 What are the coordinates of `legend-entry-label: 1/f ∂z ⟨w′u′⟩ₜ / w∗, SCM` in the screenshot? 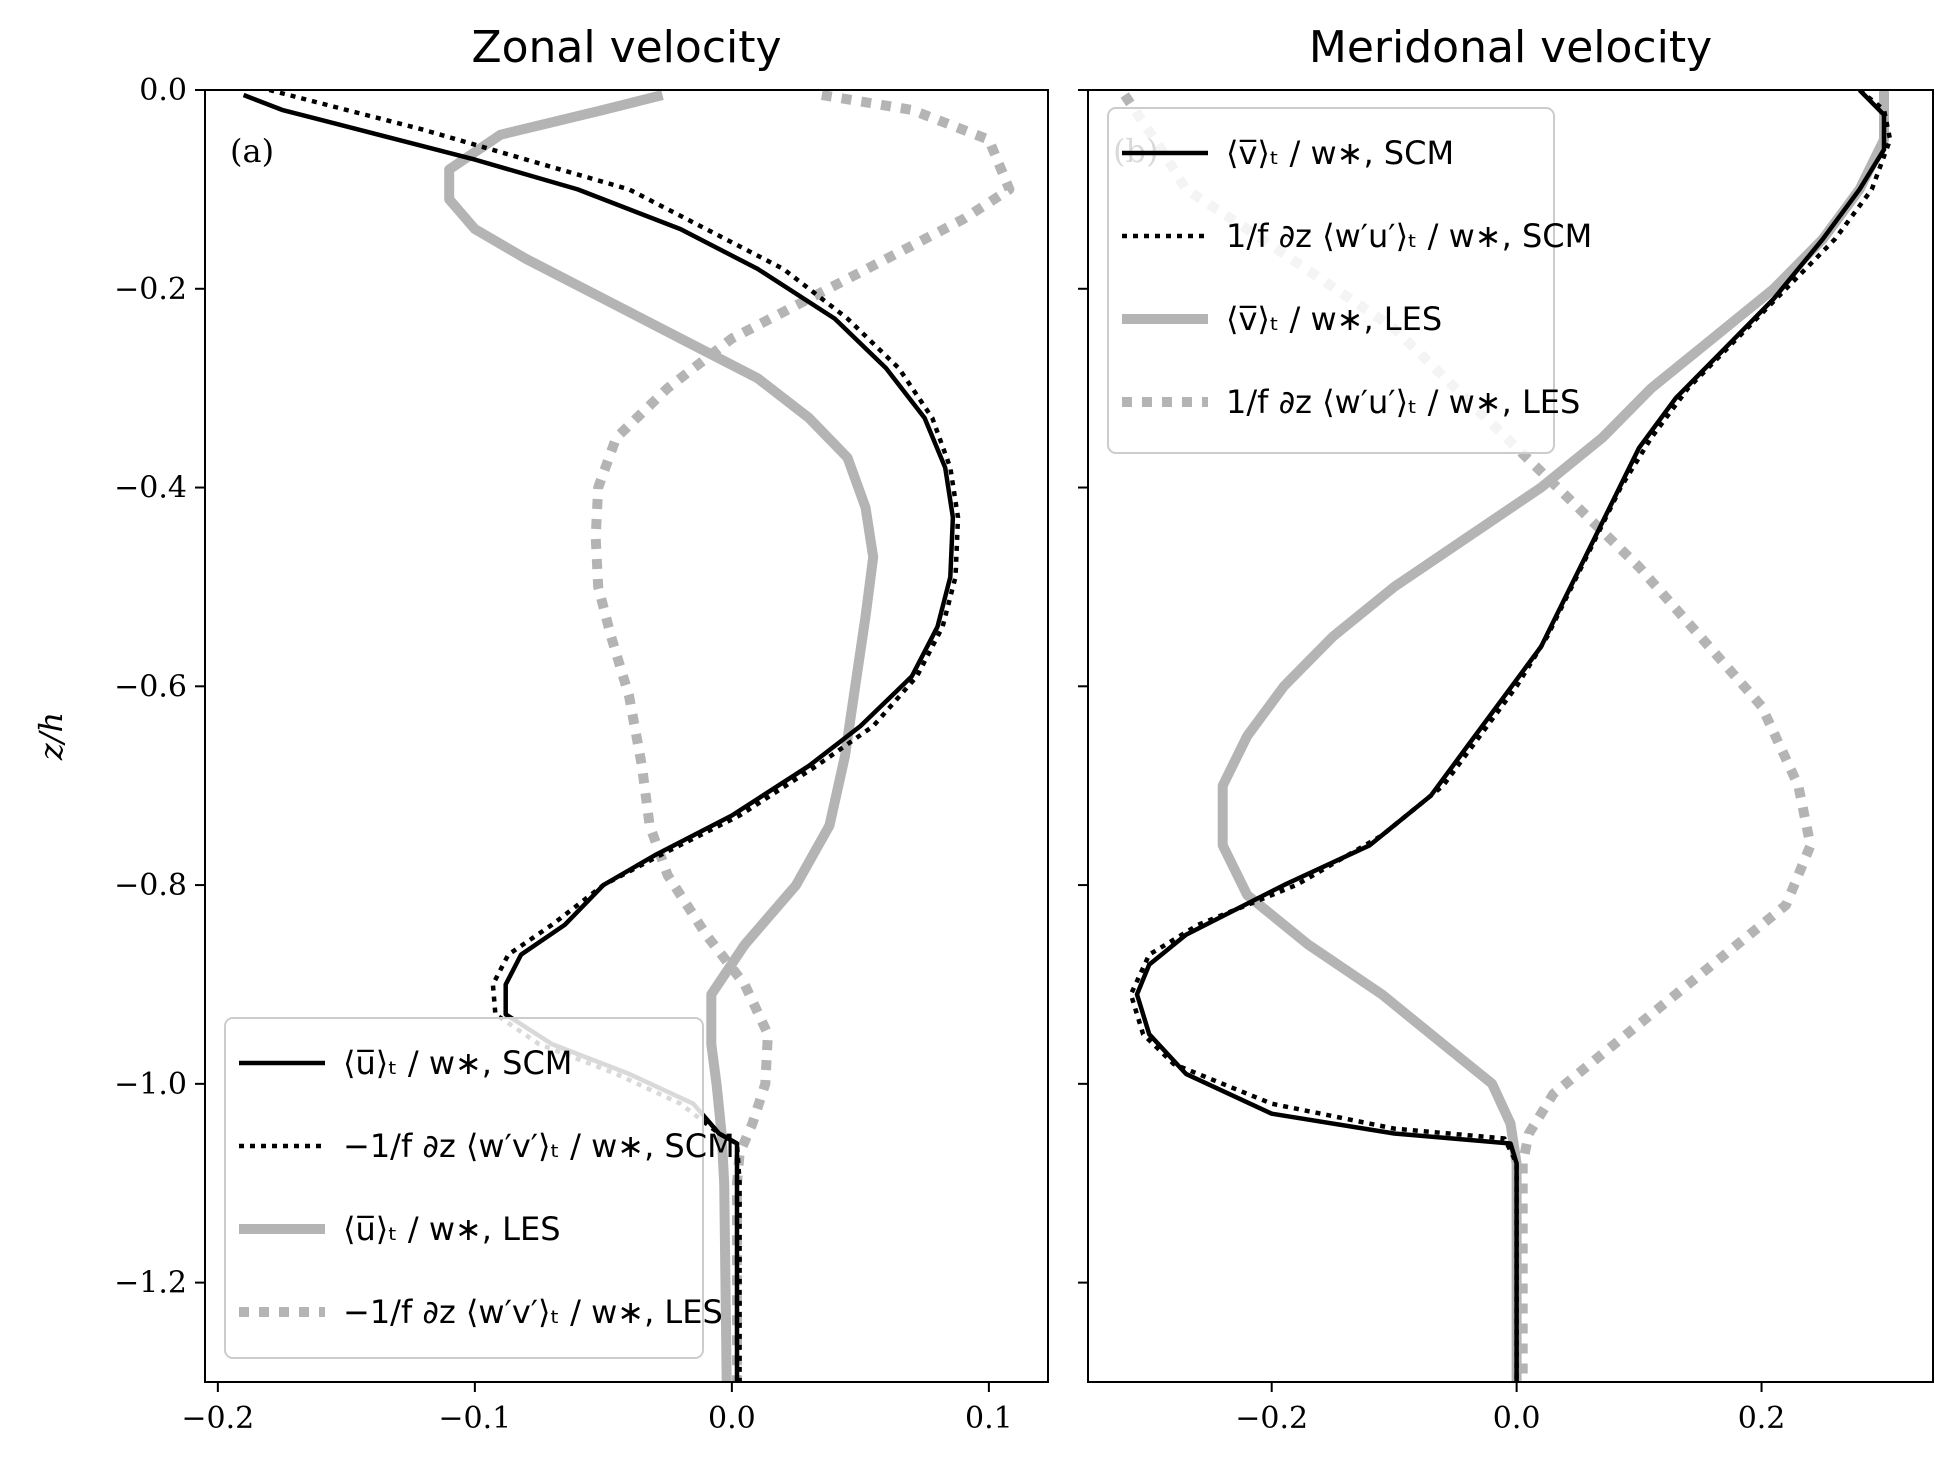 It's located at (1409, 236).